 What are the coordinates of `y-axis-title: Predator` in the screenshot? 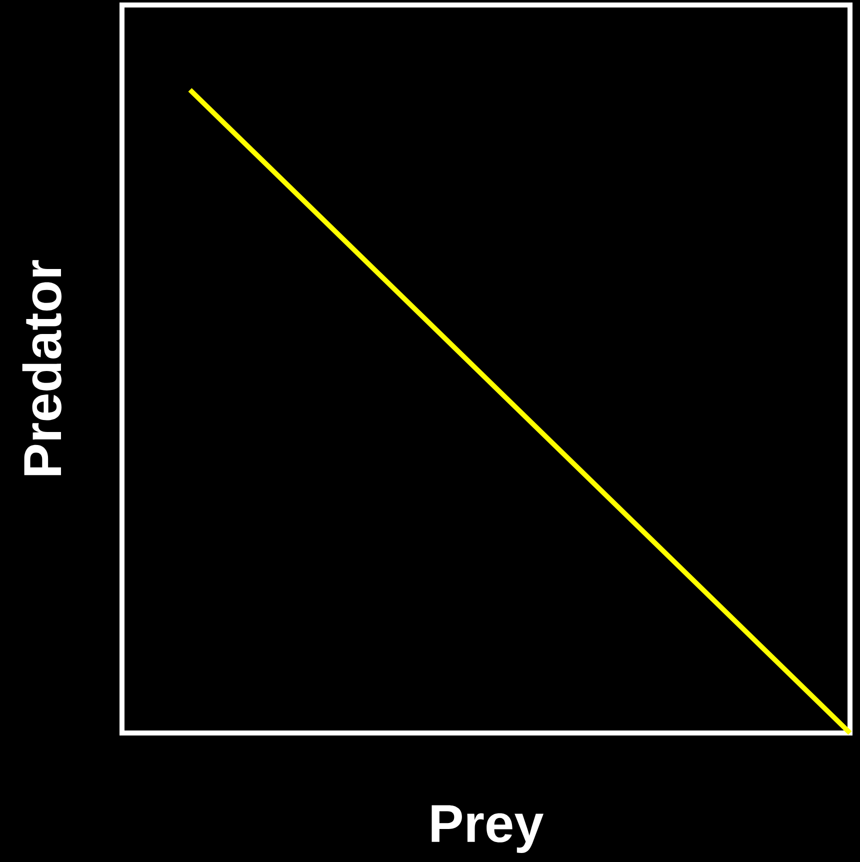 It's located at (42, 368).